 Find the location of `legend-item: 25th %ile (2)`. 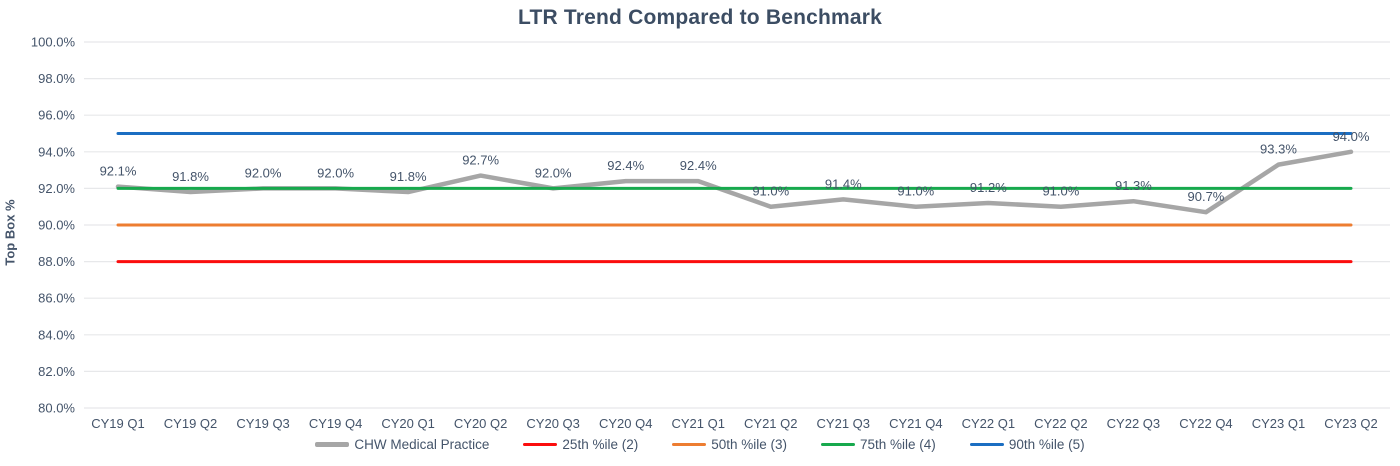

legend-item: 25th %ile (2) is located at coordinates (580, 444).